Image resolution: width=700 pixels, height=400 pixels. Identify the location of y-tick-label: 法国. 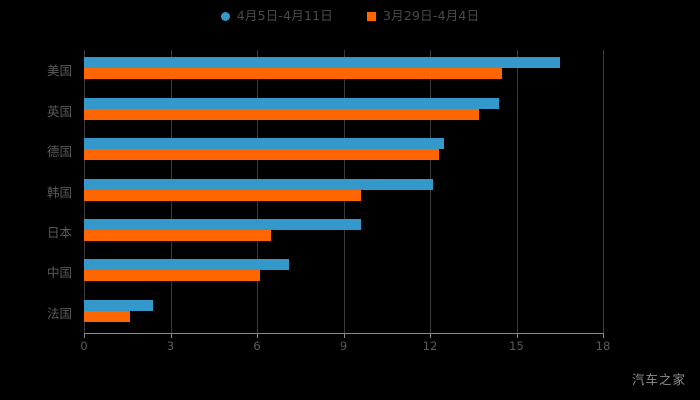
(59, 313).